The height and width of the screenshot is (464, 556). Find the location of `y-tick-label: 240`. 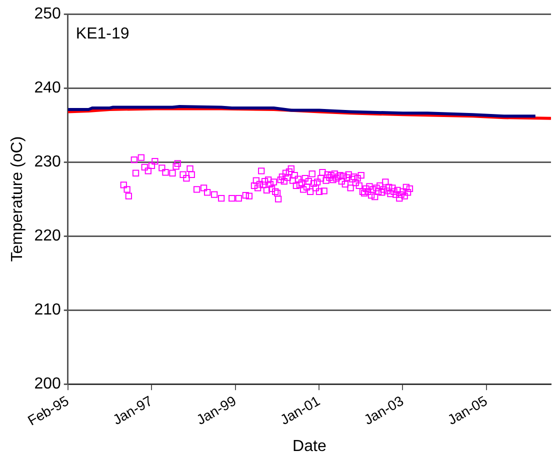

y-tick-label: 240 is located at coordinates (47, 87).